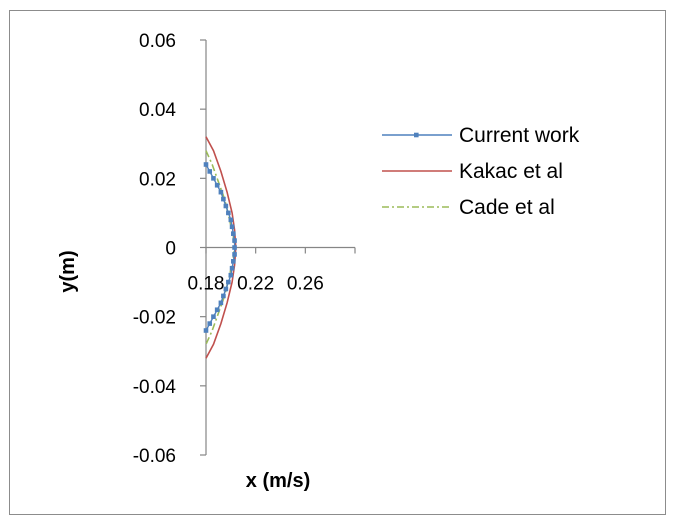 This screenshot has width=675, height=523. I want to click on y-tick-label: -0.02, so click(154, 318).